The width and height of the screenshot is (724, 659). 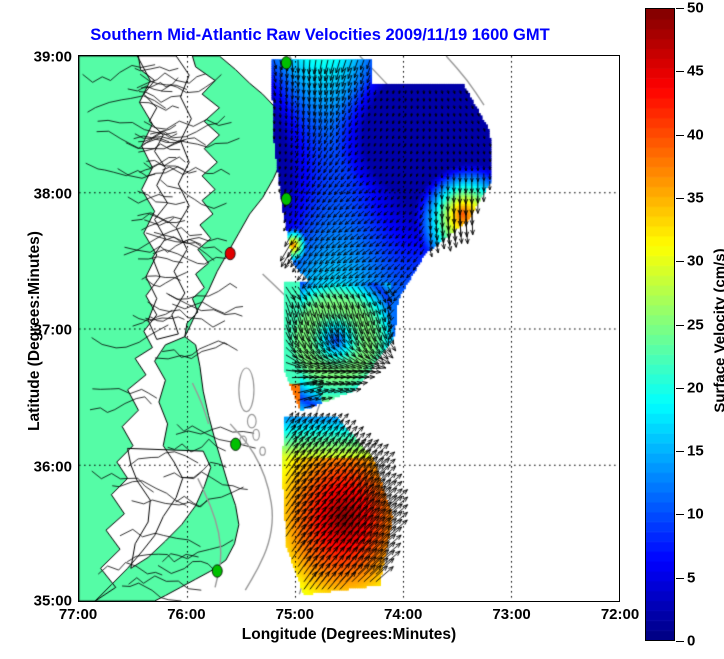 What do you see at coordinates (52, 466) in the screenshot?
I see `ytick-label: 36:00` at bounding box center [52, 466].